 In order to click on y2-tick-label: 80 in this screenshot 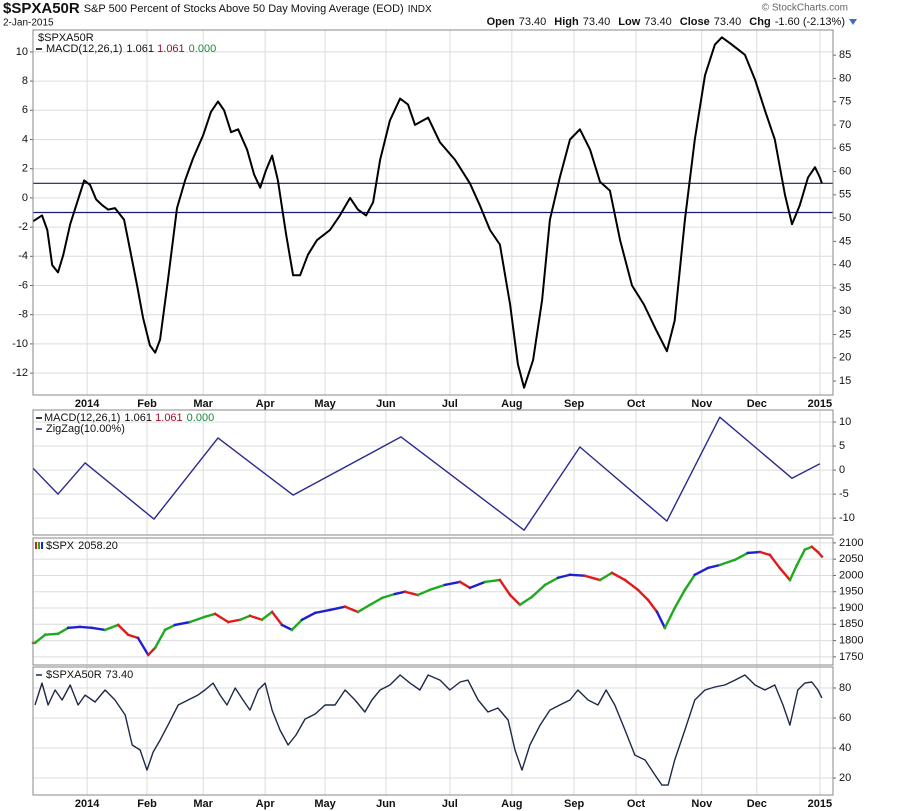, I will do `click(845, 78)`.